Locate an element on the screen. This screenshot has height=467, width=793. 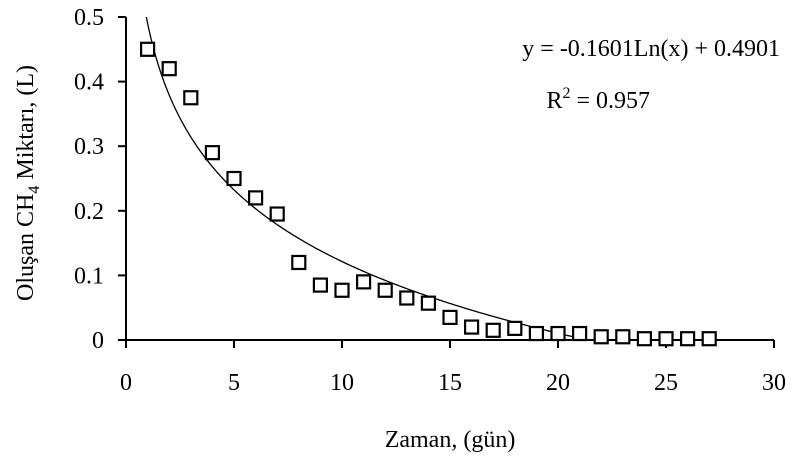
y-tick-label: 0.4 is located at coordinates (89, 83).